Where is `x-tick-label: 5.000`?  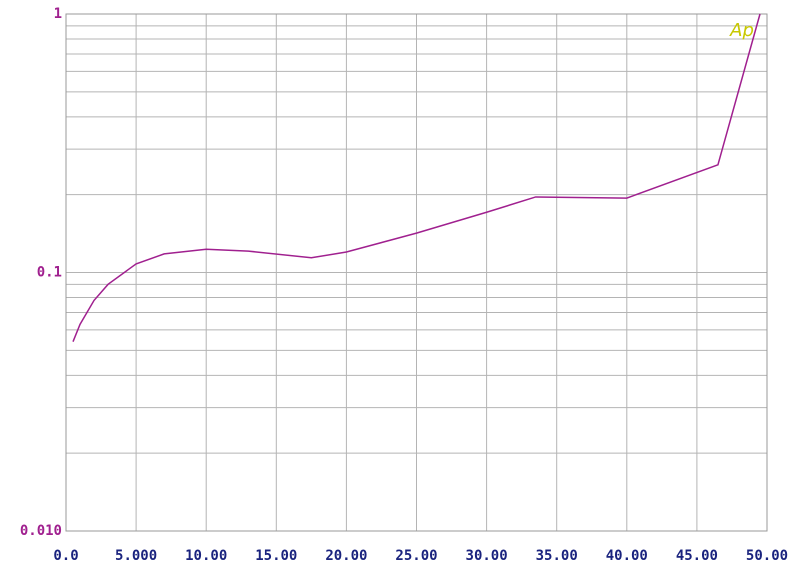
x-tick-label: 5.000 is located at coordinates (136, 556).